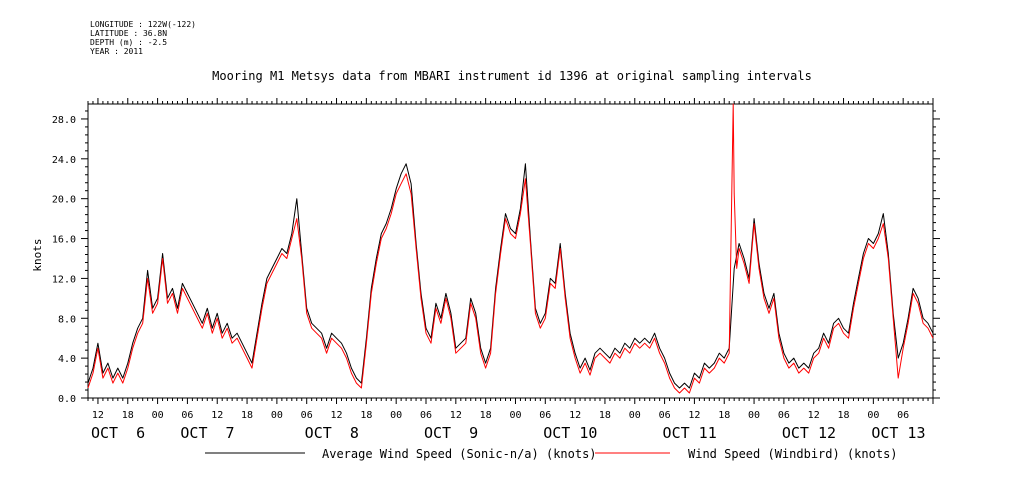 Image resolution: width=1009 pixels, height=504 pixels. What do you see at coordinates (64, 120) in the screenshot?
I see `y-tick-label: 28.0` at bounding box center [64, 120].